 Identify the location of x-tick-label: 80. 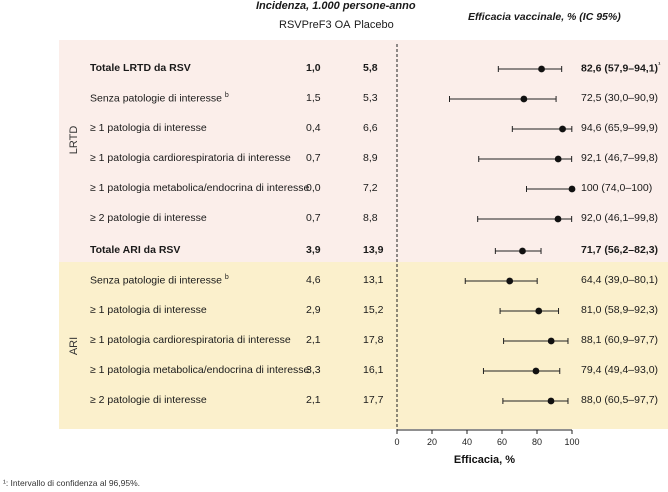
(537, 442).